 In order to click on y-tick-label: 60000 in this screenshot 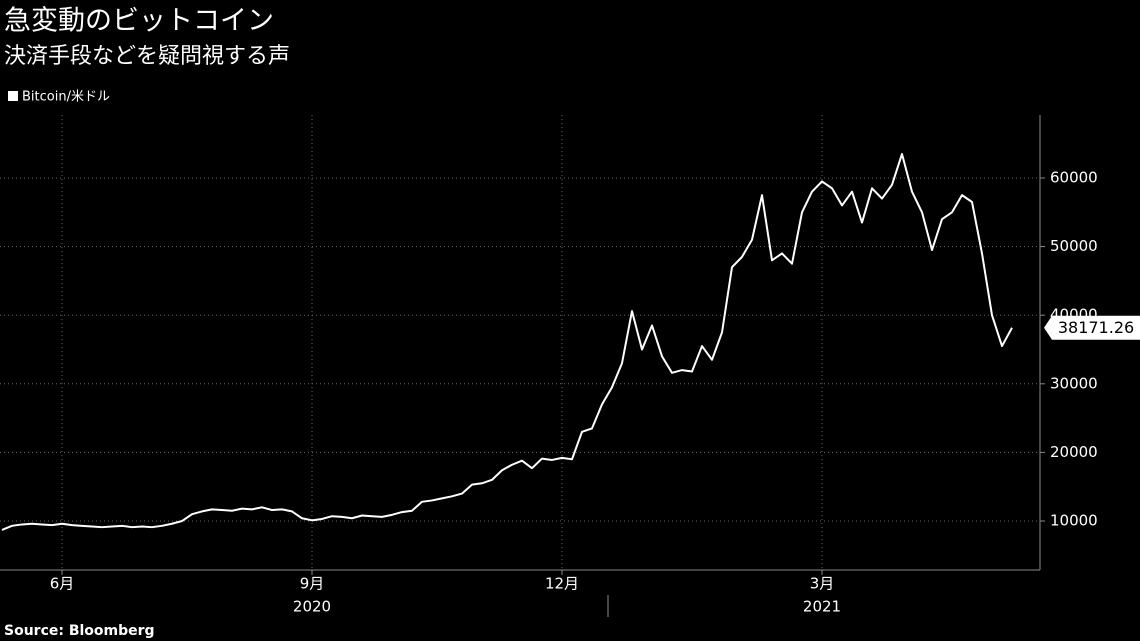, I will do `click(1074, 177)`.